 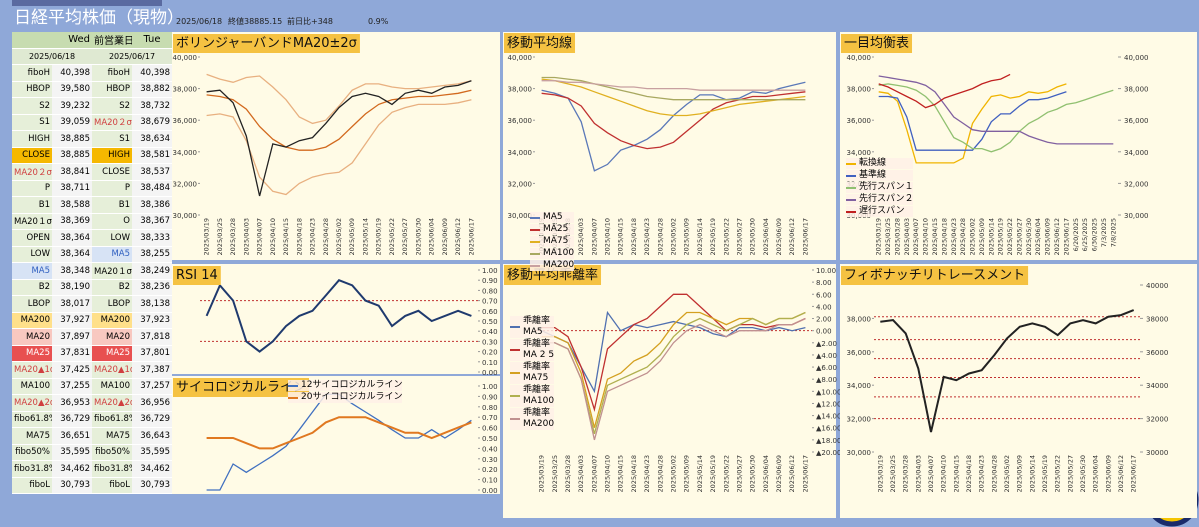 What do you see at coordinates (72, 221) in the screenshot?
I see `value-cell: 38,369` at bounding box center [72, 221].